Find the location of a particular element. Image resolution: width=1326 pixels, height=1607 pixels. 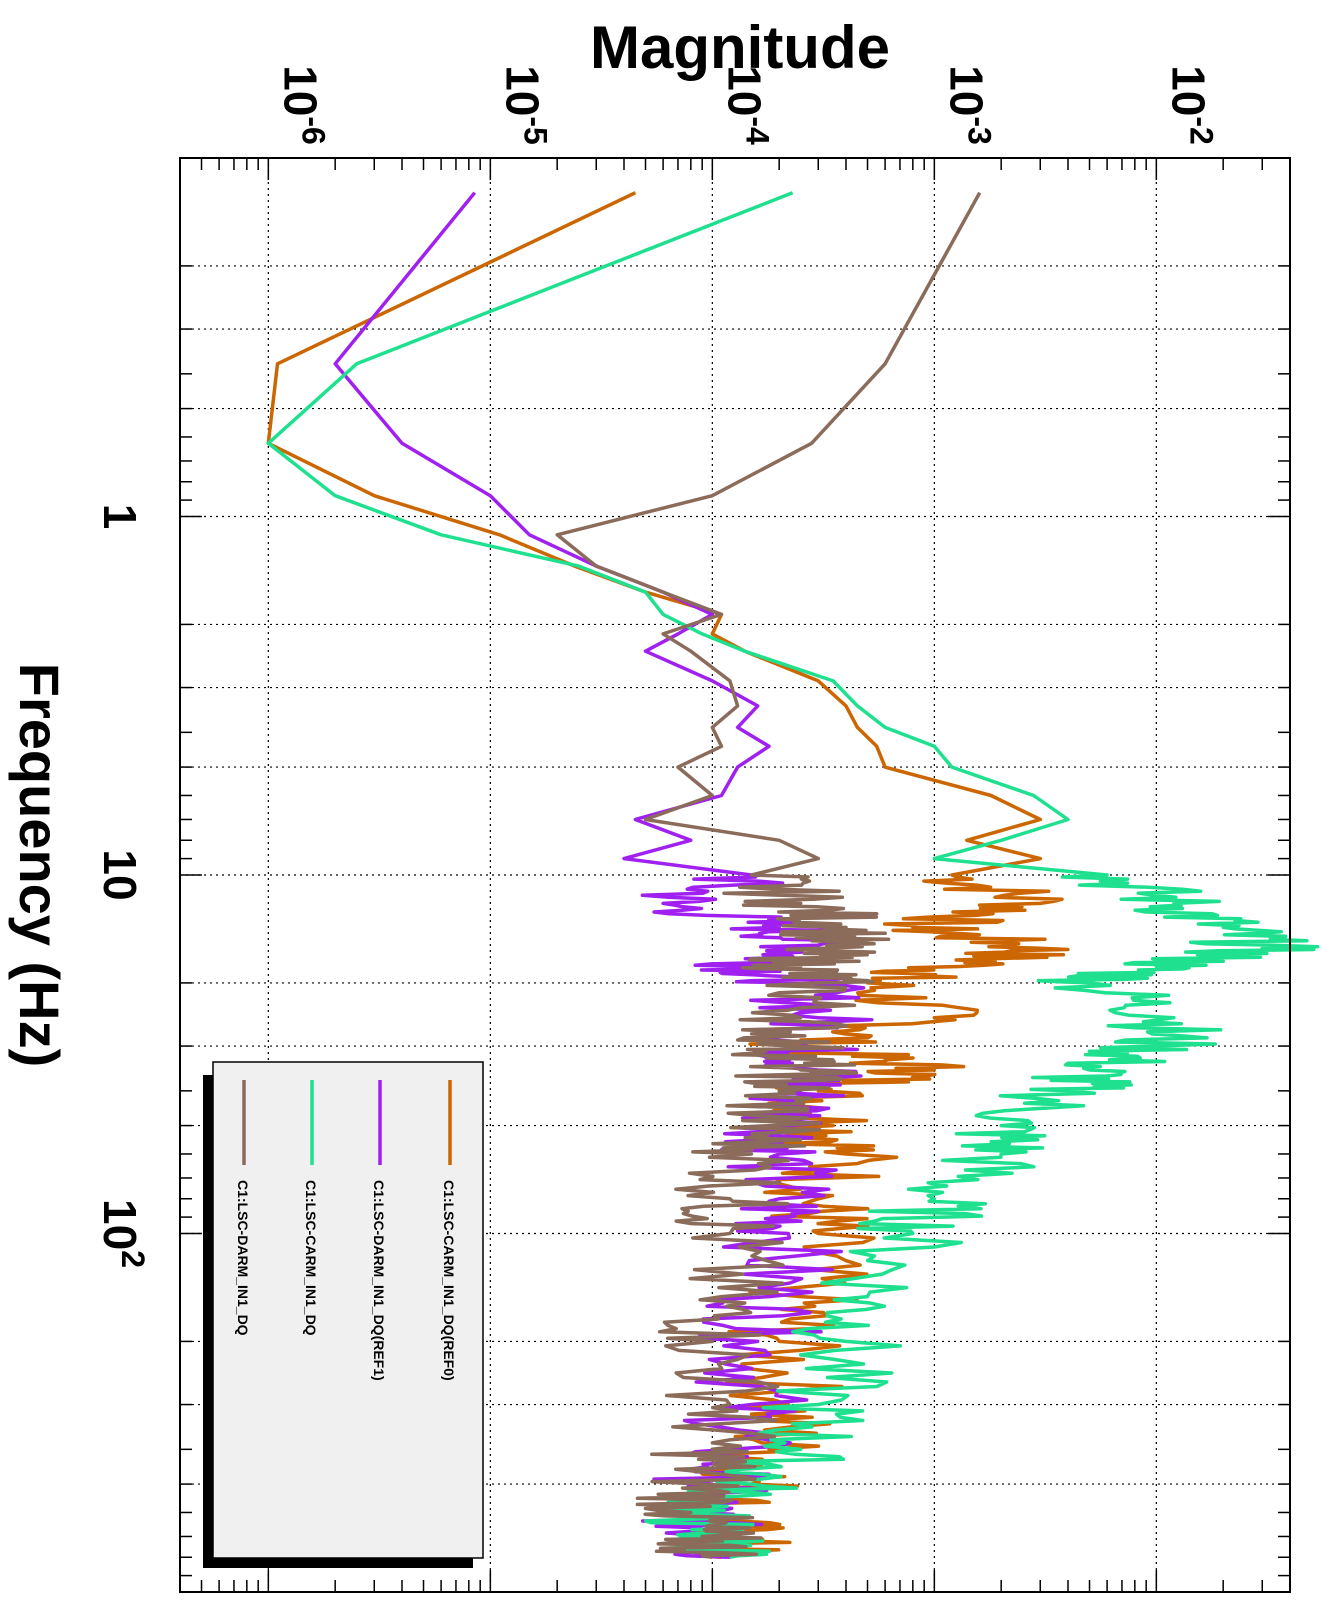

x-tick-label: 1 is located at coordinates (120, 517).